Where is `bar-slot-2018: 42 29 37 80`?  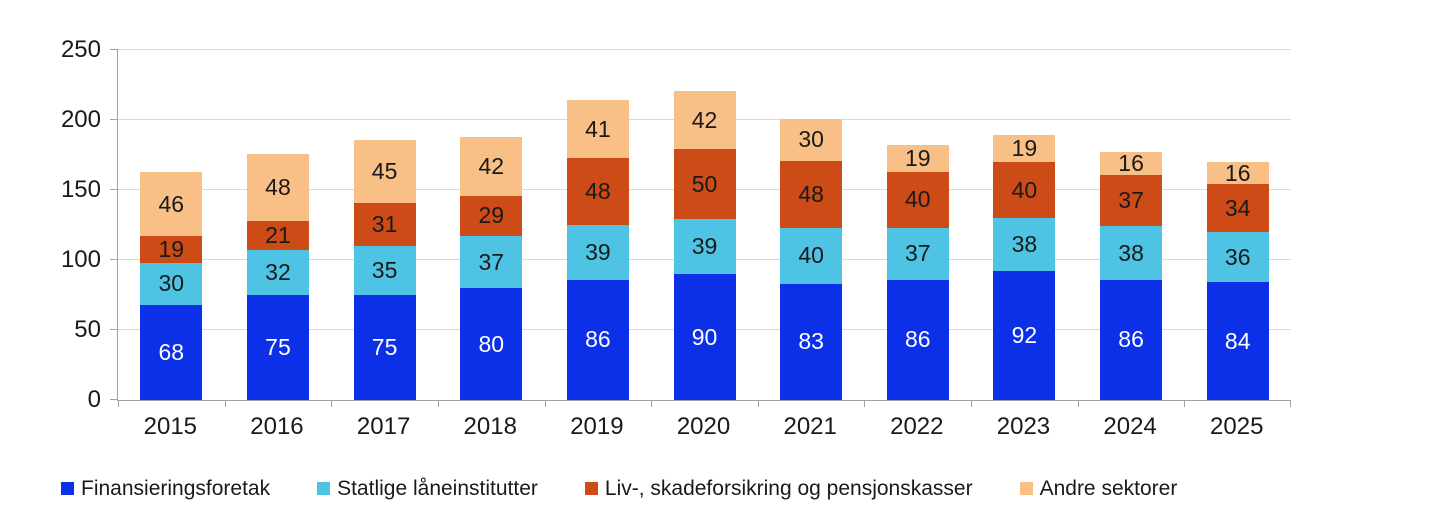
bar-slot-2018: 42 29 37 80 is located at coordinates (491, 225).